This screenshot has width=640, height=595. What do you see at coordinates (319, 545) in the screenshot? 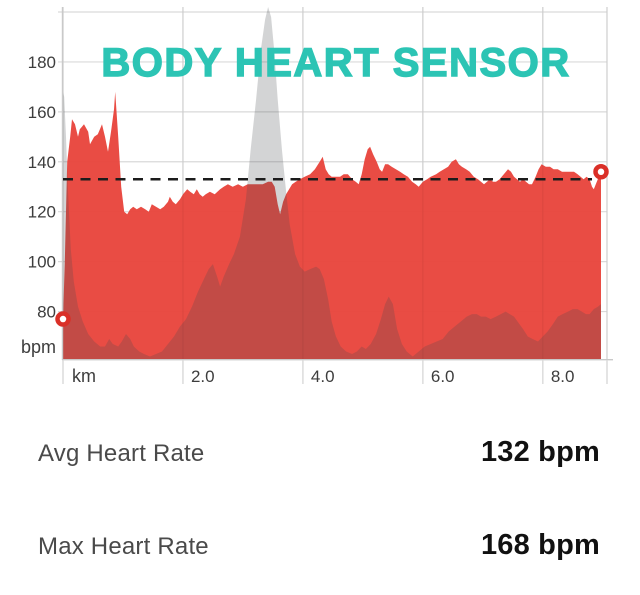
I see `stat-row-max: Max Heart Rate 168 bpm` at bounding box center [319, 545].